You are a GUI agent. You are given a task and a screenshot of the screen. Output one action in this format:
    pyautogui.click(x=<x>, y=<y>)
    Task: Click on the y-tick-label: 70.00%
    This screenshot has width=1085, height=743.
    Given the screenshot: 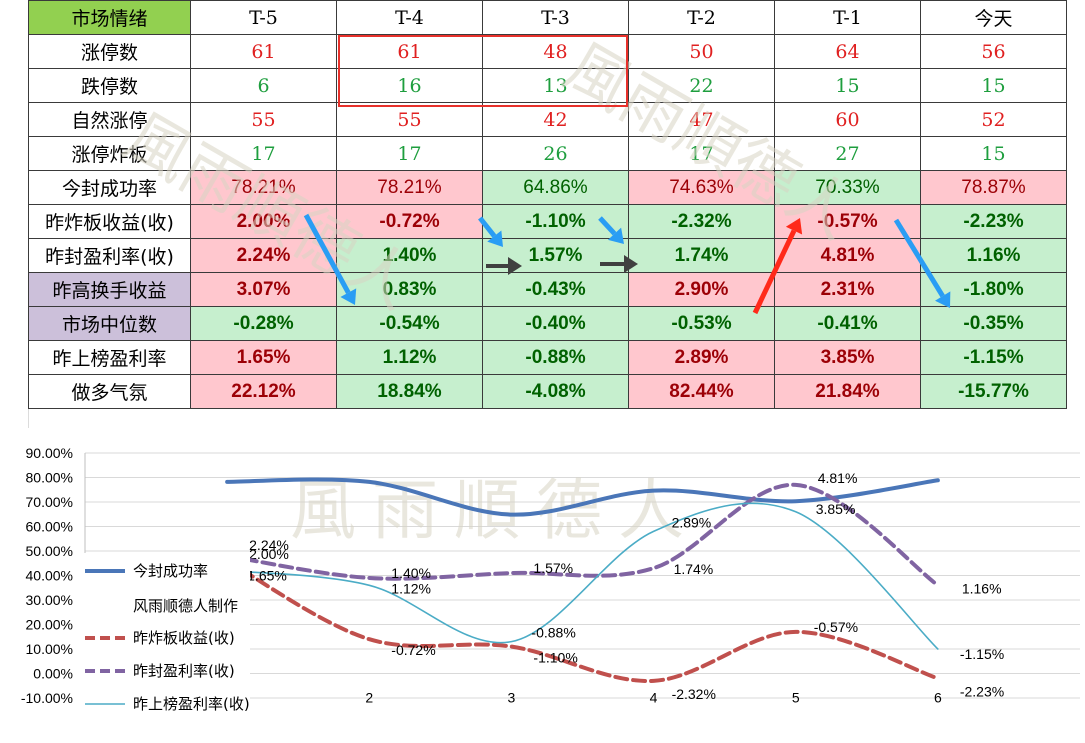 What is the action you would take?
    pyautogui.click(x=49, y=502)
    